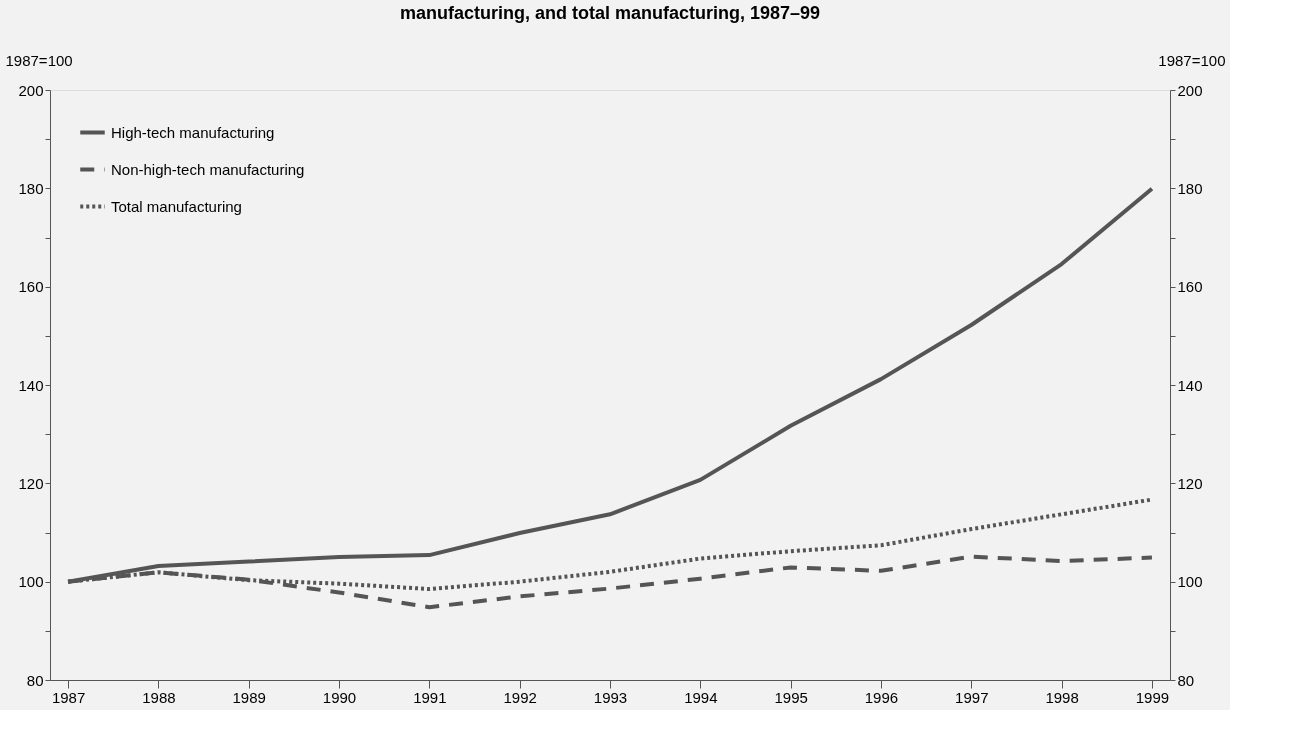  I want to click on x-tick-label: 1992, so click(520, 697).